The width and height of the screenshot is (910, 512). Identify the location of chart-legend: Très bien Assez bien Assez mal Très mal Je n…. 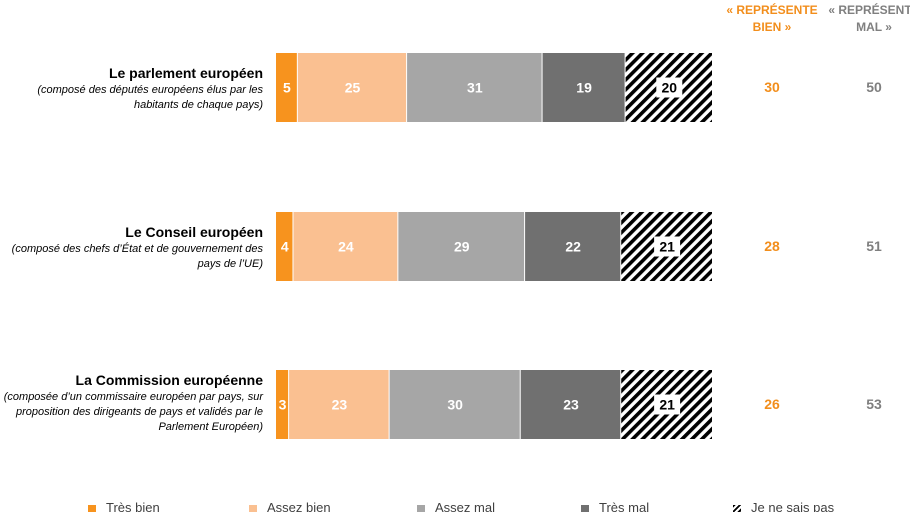
(455, 505).